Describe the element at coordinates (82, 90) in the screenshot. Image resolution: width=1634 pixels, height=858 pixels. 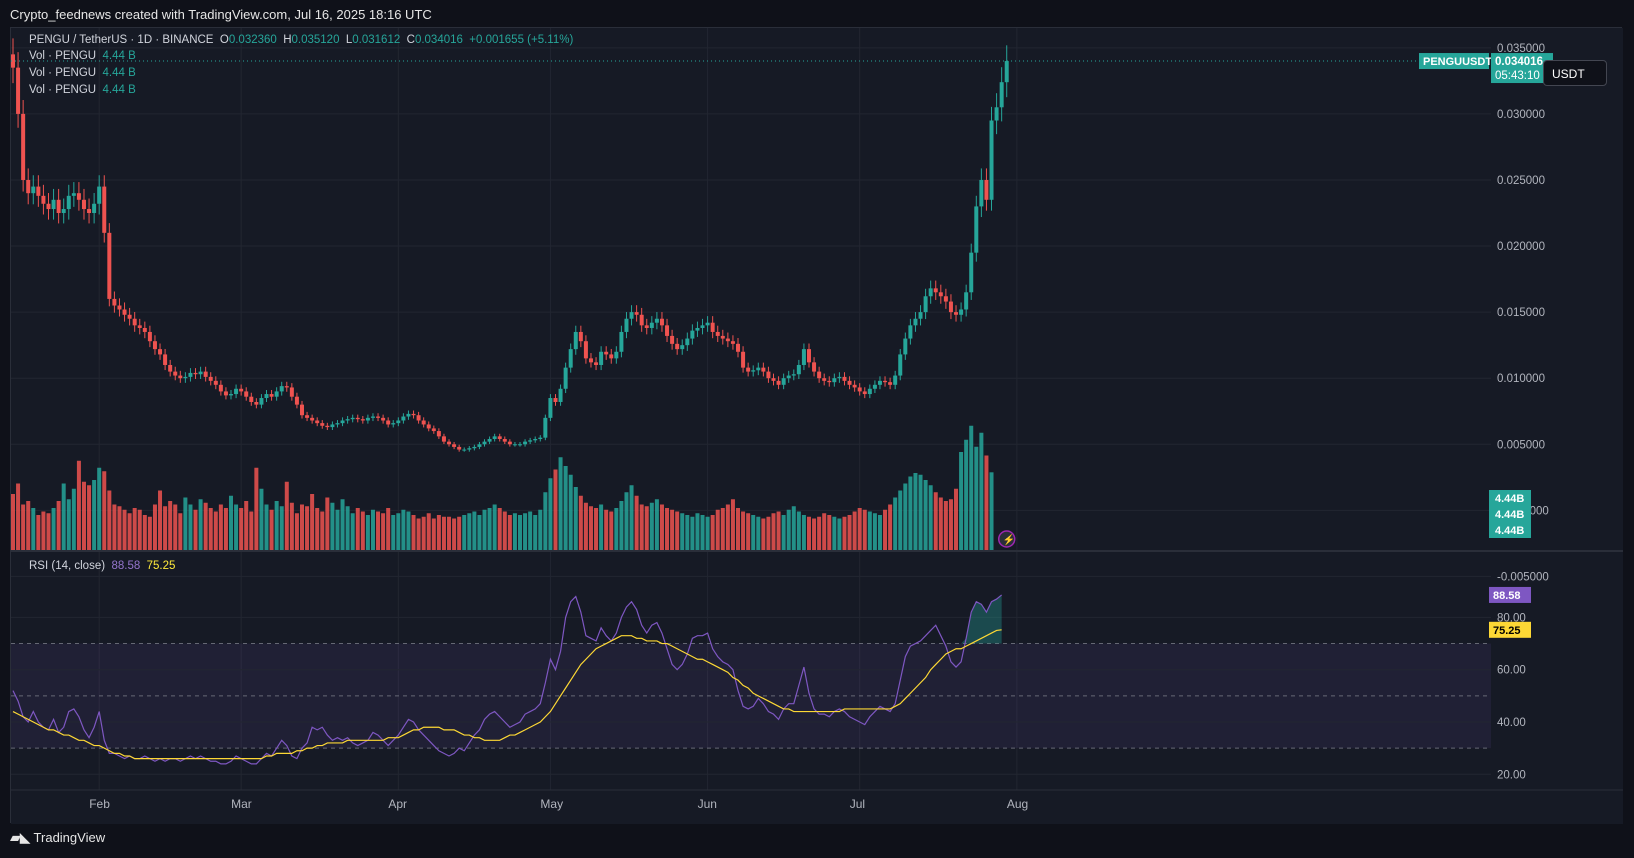
I see `volume-legend-3: Vol · PENGU 4.44 B` at that location.